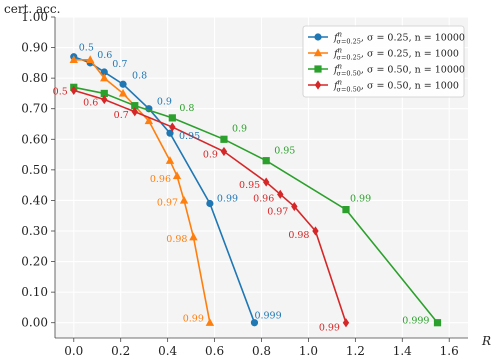 The width and height of the screenshot is (499, 360). What do you see at coordinates (413, 70) in the screenshot?
I see `legend-label-rest: , σ = 0.50, n = 10000` at bounding box center [413, 70].